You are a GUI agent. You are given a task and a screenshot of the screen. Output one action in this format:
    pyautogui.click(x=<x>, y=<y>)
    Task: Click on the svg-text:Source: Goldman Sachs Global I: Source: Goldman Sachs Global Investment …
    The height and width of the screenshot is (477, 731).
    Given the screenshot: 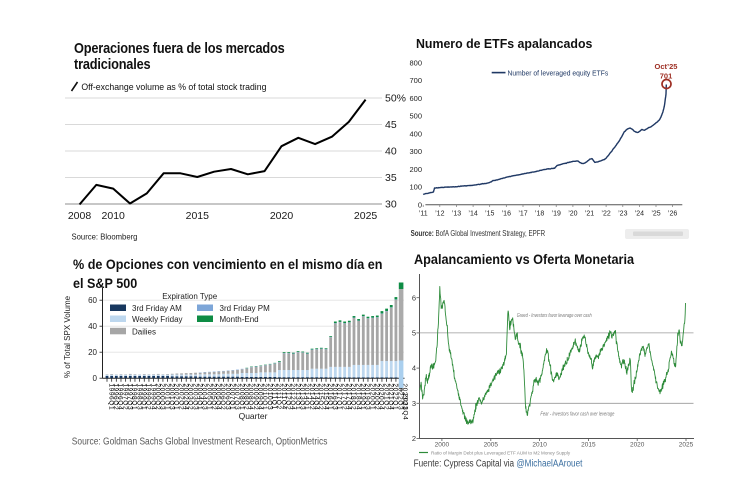 What is the action you would take?
    pyautogui.click(x=200, y=442)
    